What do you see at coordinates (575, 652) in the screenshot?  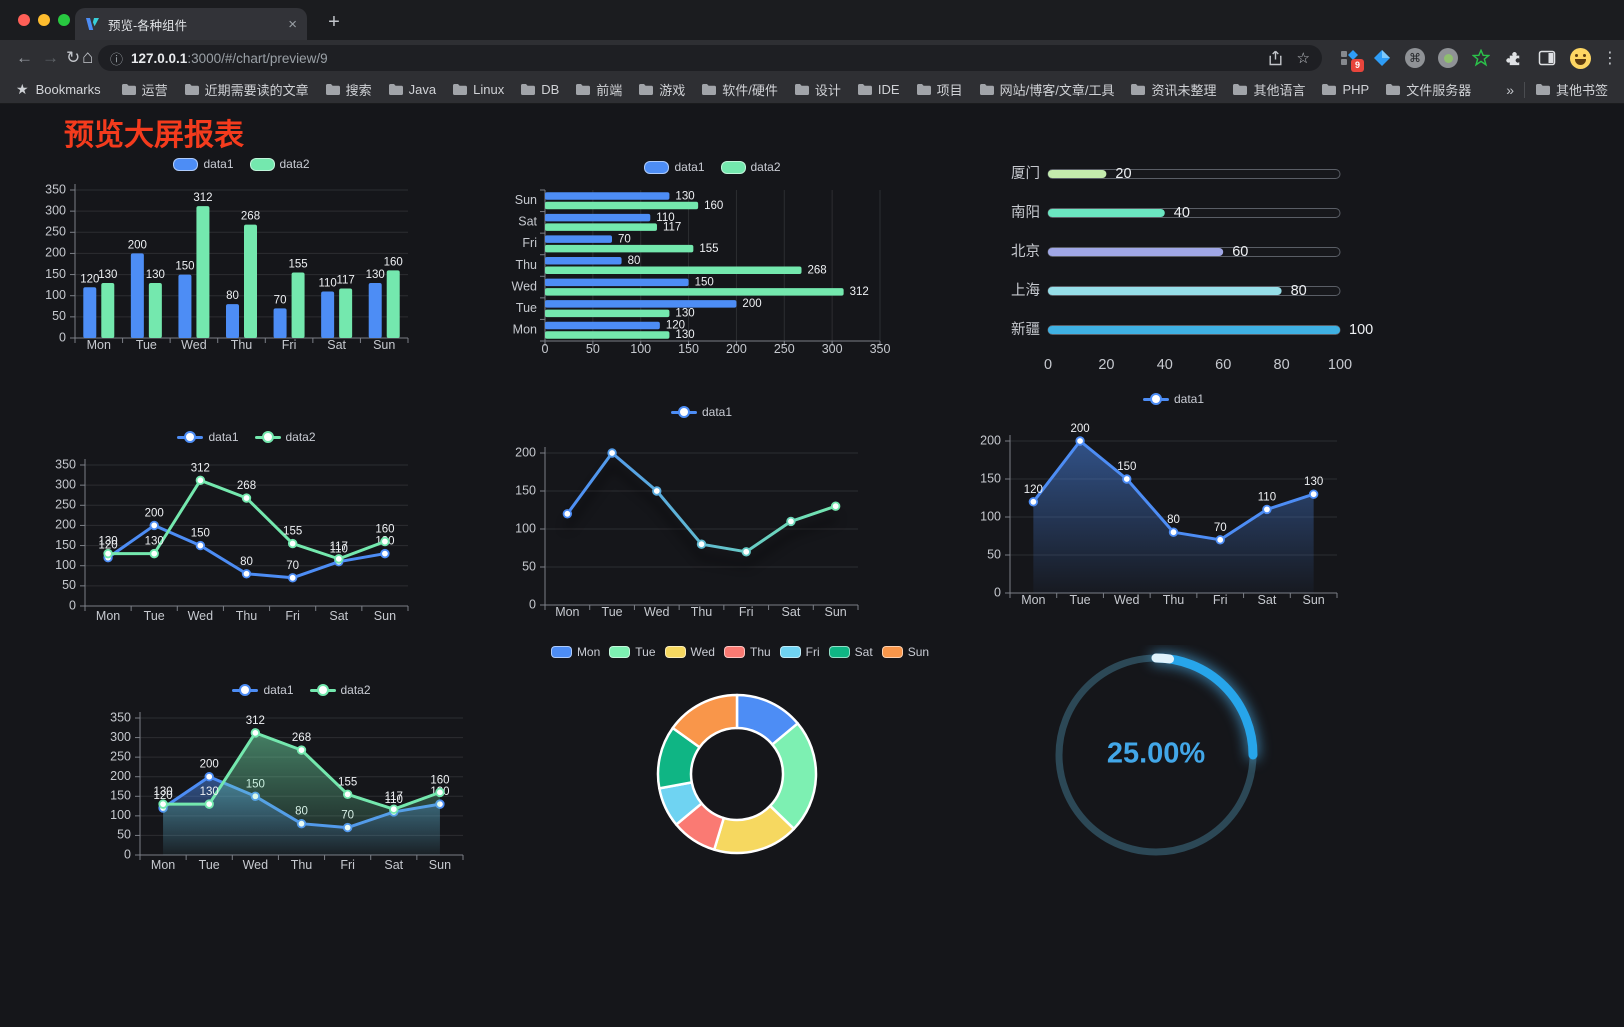 I see `legend-item: Mon` at bounding box center [575, 652].